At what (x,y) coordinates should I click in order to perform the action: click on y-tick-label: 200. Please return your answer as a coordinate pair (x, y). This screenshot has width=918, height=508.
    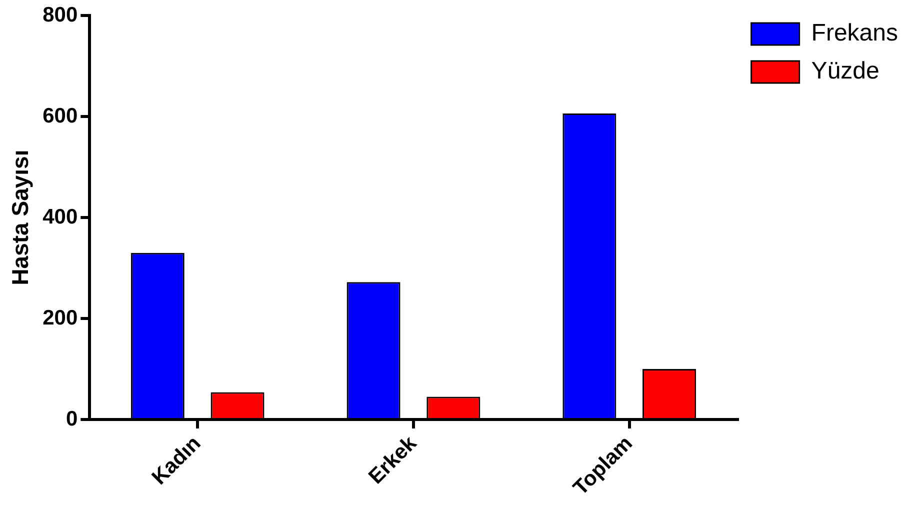
    Looking at the image, I should click on (60, 318).